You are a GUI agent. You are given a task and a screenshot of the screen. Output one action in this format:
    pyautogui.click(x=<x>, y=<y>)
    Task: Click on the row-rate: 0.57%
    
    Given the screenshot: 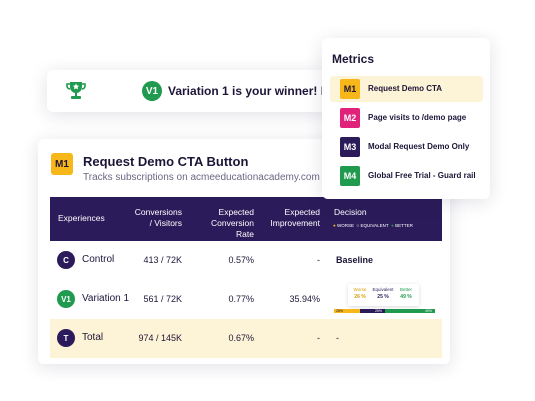 What is the action you would take?
    pyautogui.click(x=241, y=260)
    